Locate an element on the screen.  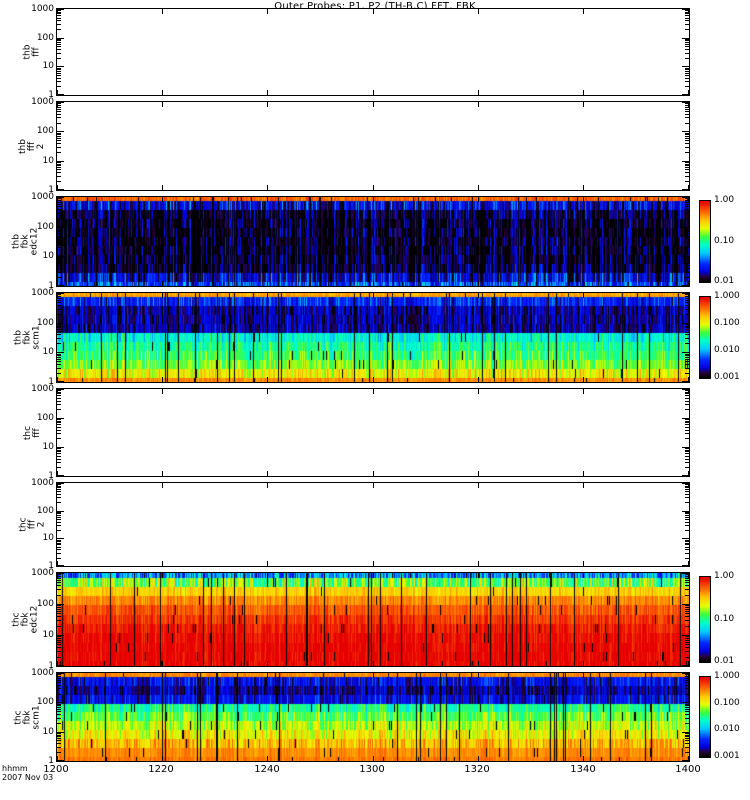
spectrogram-thb-fbk-edc12 is located at coordinates (373, 241).